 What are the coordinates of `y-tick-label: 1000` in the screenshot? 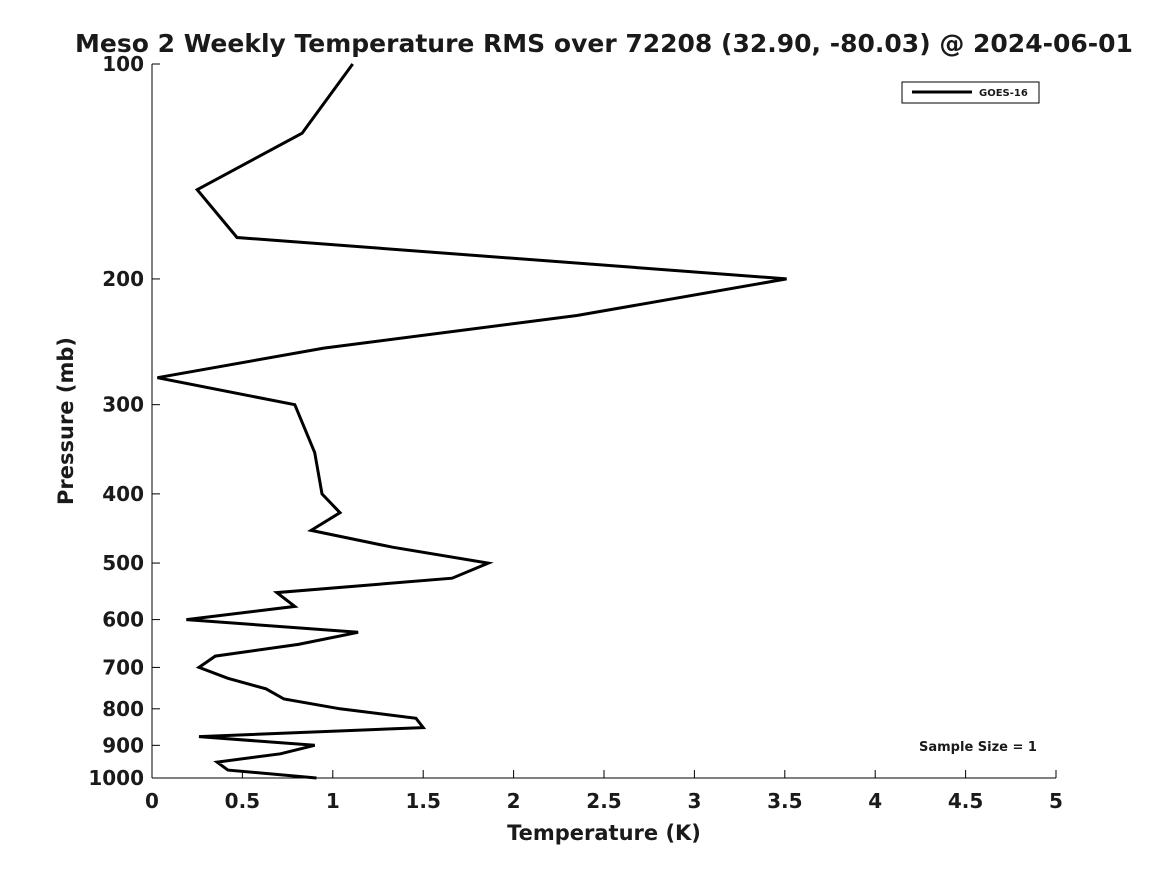 It's located at (116, 778).